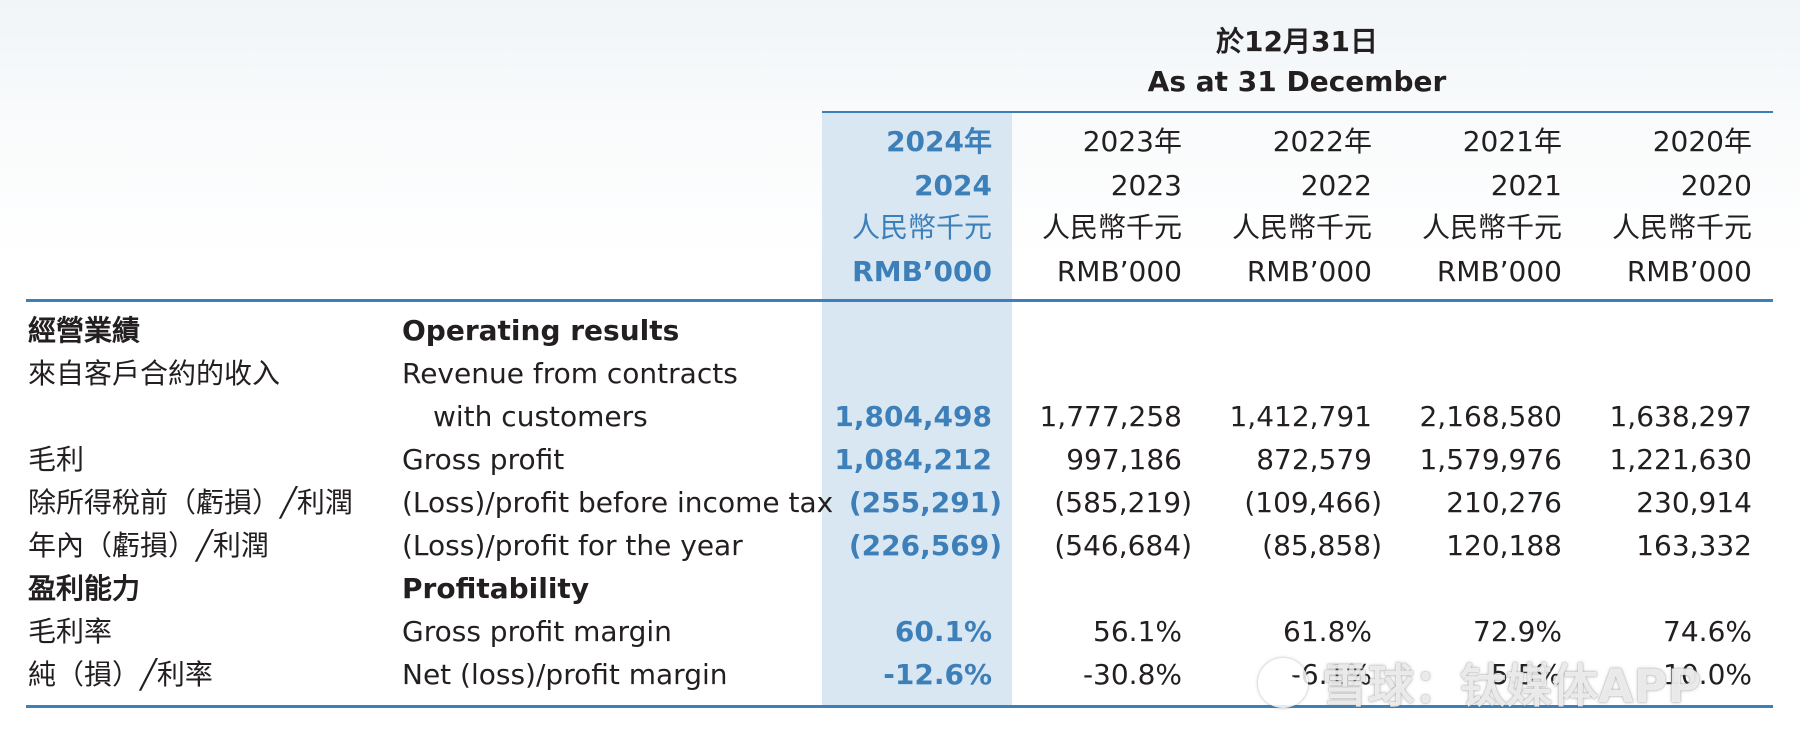  I want to click on row-label-en: Revenue from contracts, so click(570, 373).